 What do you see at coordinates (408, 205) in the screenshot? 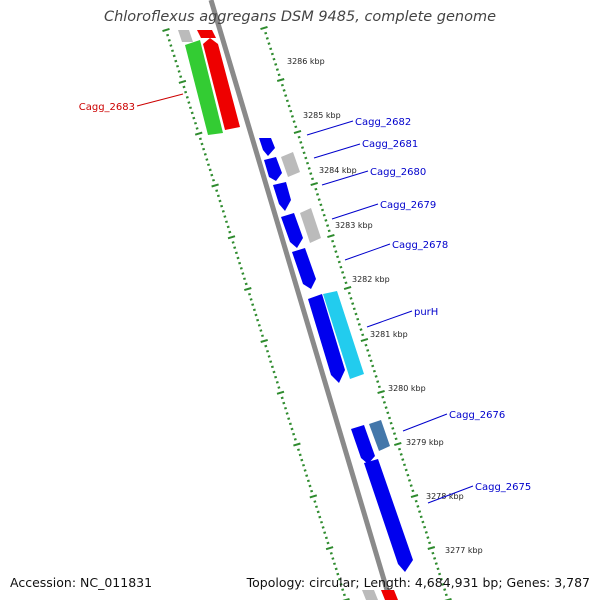
I see `gene-label-cagg-2679: Cagg_2679` at bounding box center [408, 205].